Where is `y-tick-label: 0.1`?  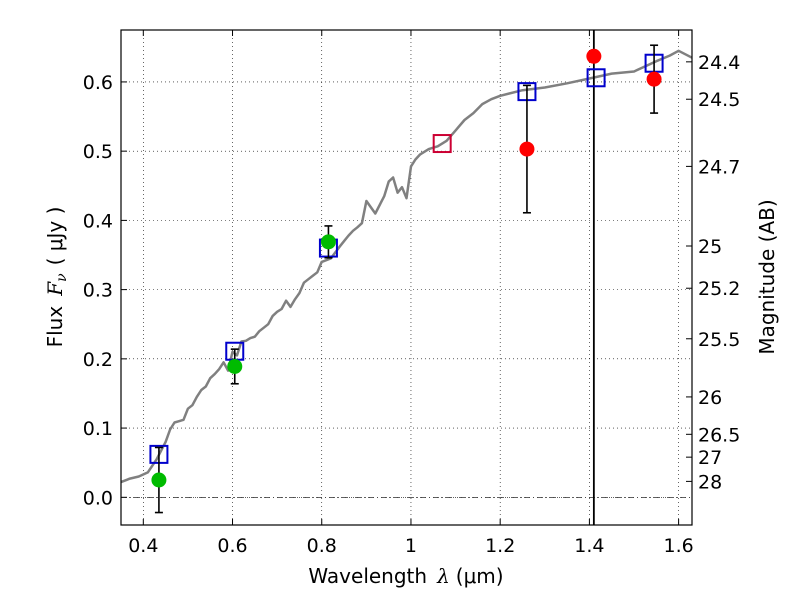 y-tick-label: 0.1 is located at coordinates (98, 429).